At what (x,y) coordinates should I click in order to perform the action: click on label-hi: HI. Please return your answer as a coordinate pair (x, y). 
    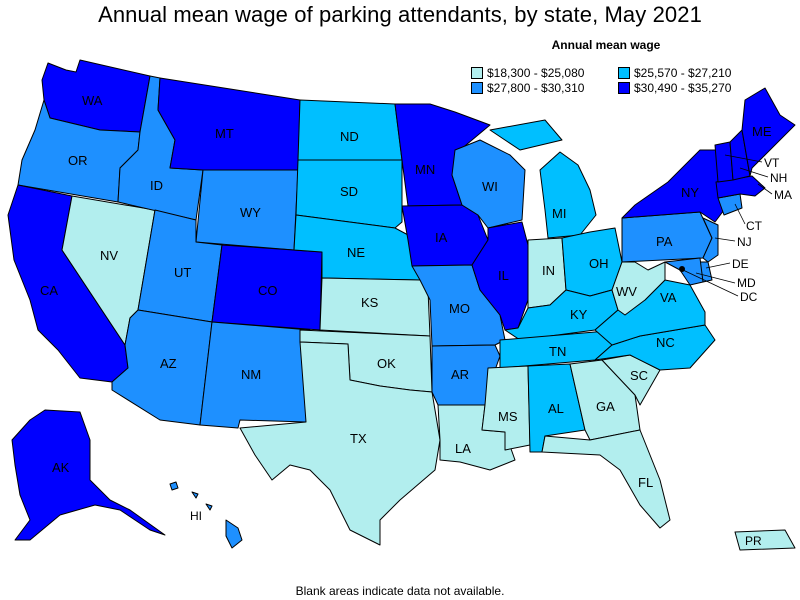
    Looking at the image, I should click on (196, 516).